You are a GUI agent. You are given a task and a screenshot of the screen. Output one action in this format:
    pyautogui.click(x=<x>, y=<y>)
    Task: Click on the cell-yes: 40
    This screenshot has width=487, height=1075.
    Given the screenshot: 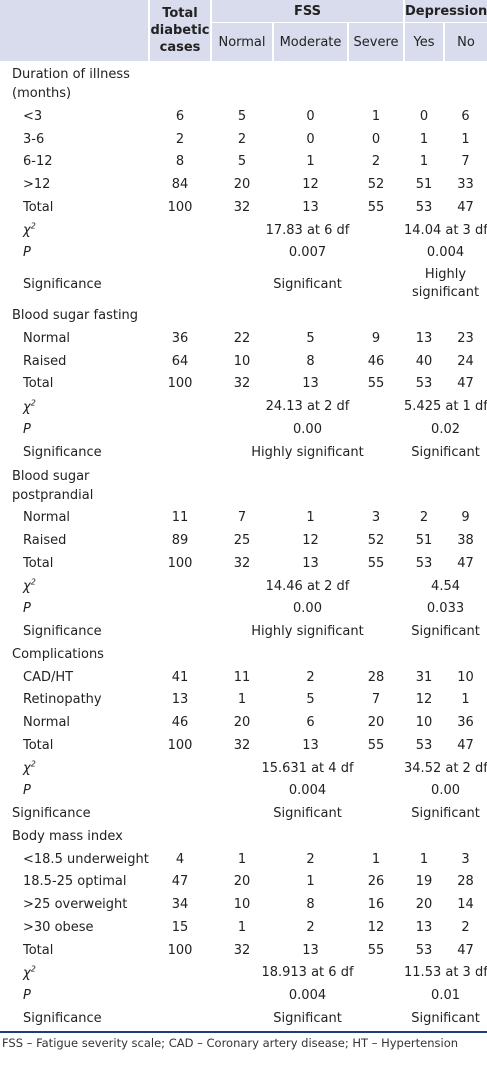 What is the action you would take?
    pyautogui.click(x=424, y=361)
    